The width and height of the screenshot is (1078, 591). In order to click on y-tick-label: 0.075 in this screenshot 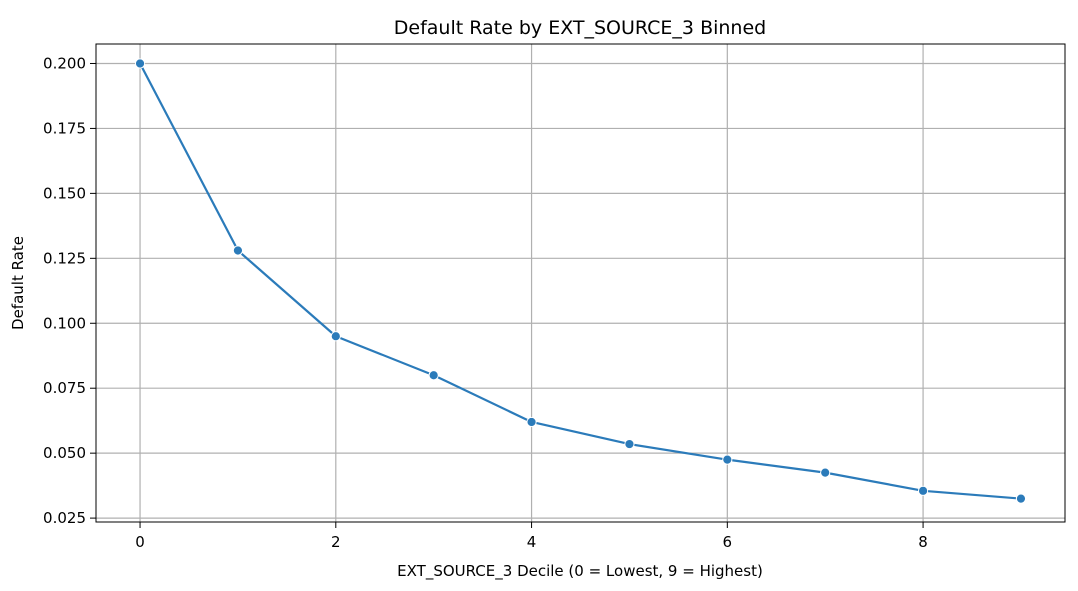, I will do `click(64, 388)`.